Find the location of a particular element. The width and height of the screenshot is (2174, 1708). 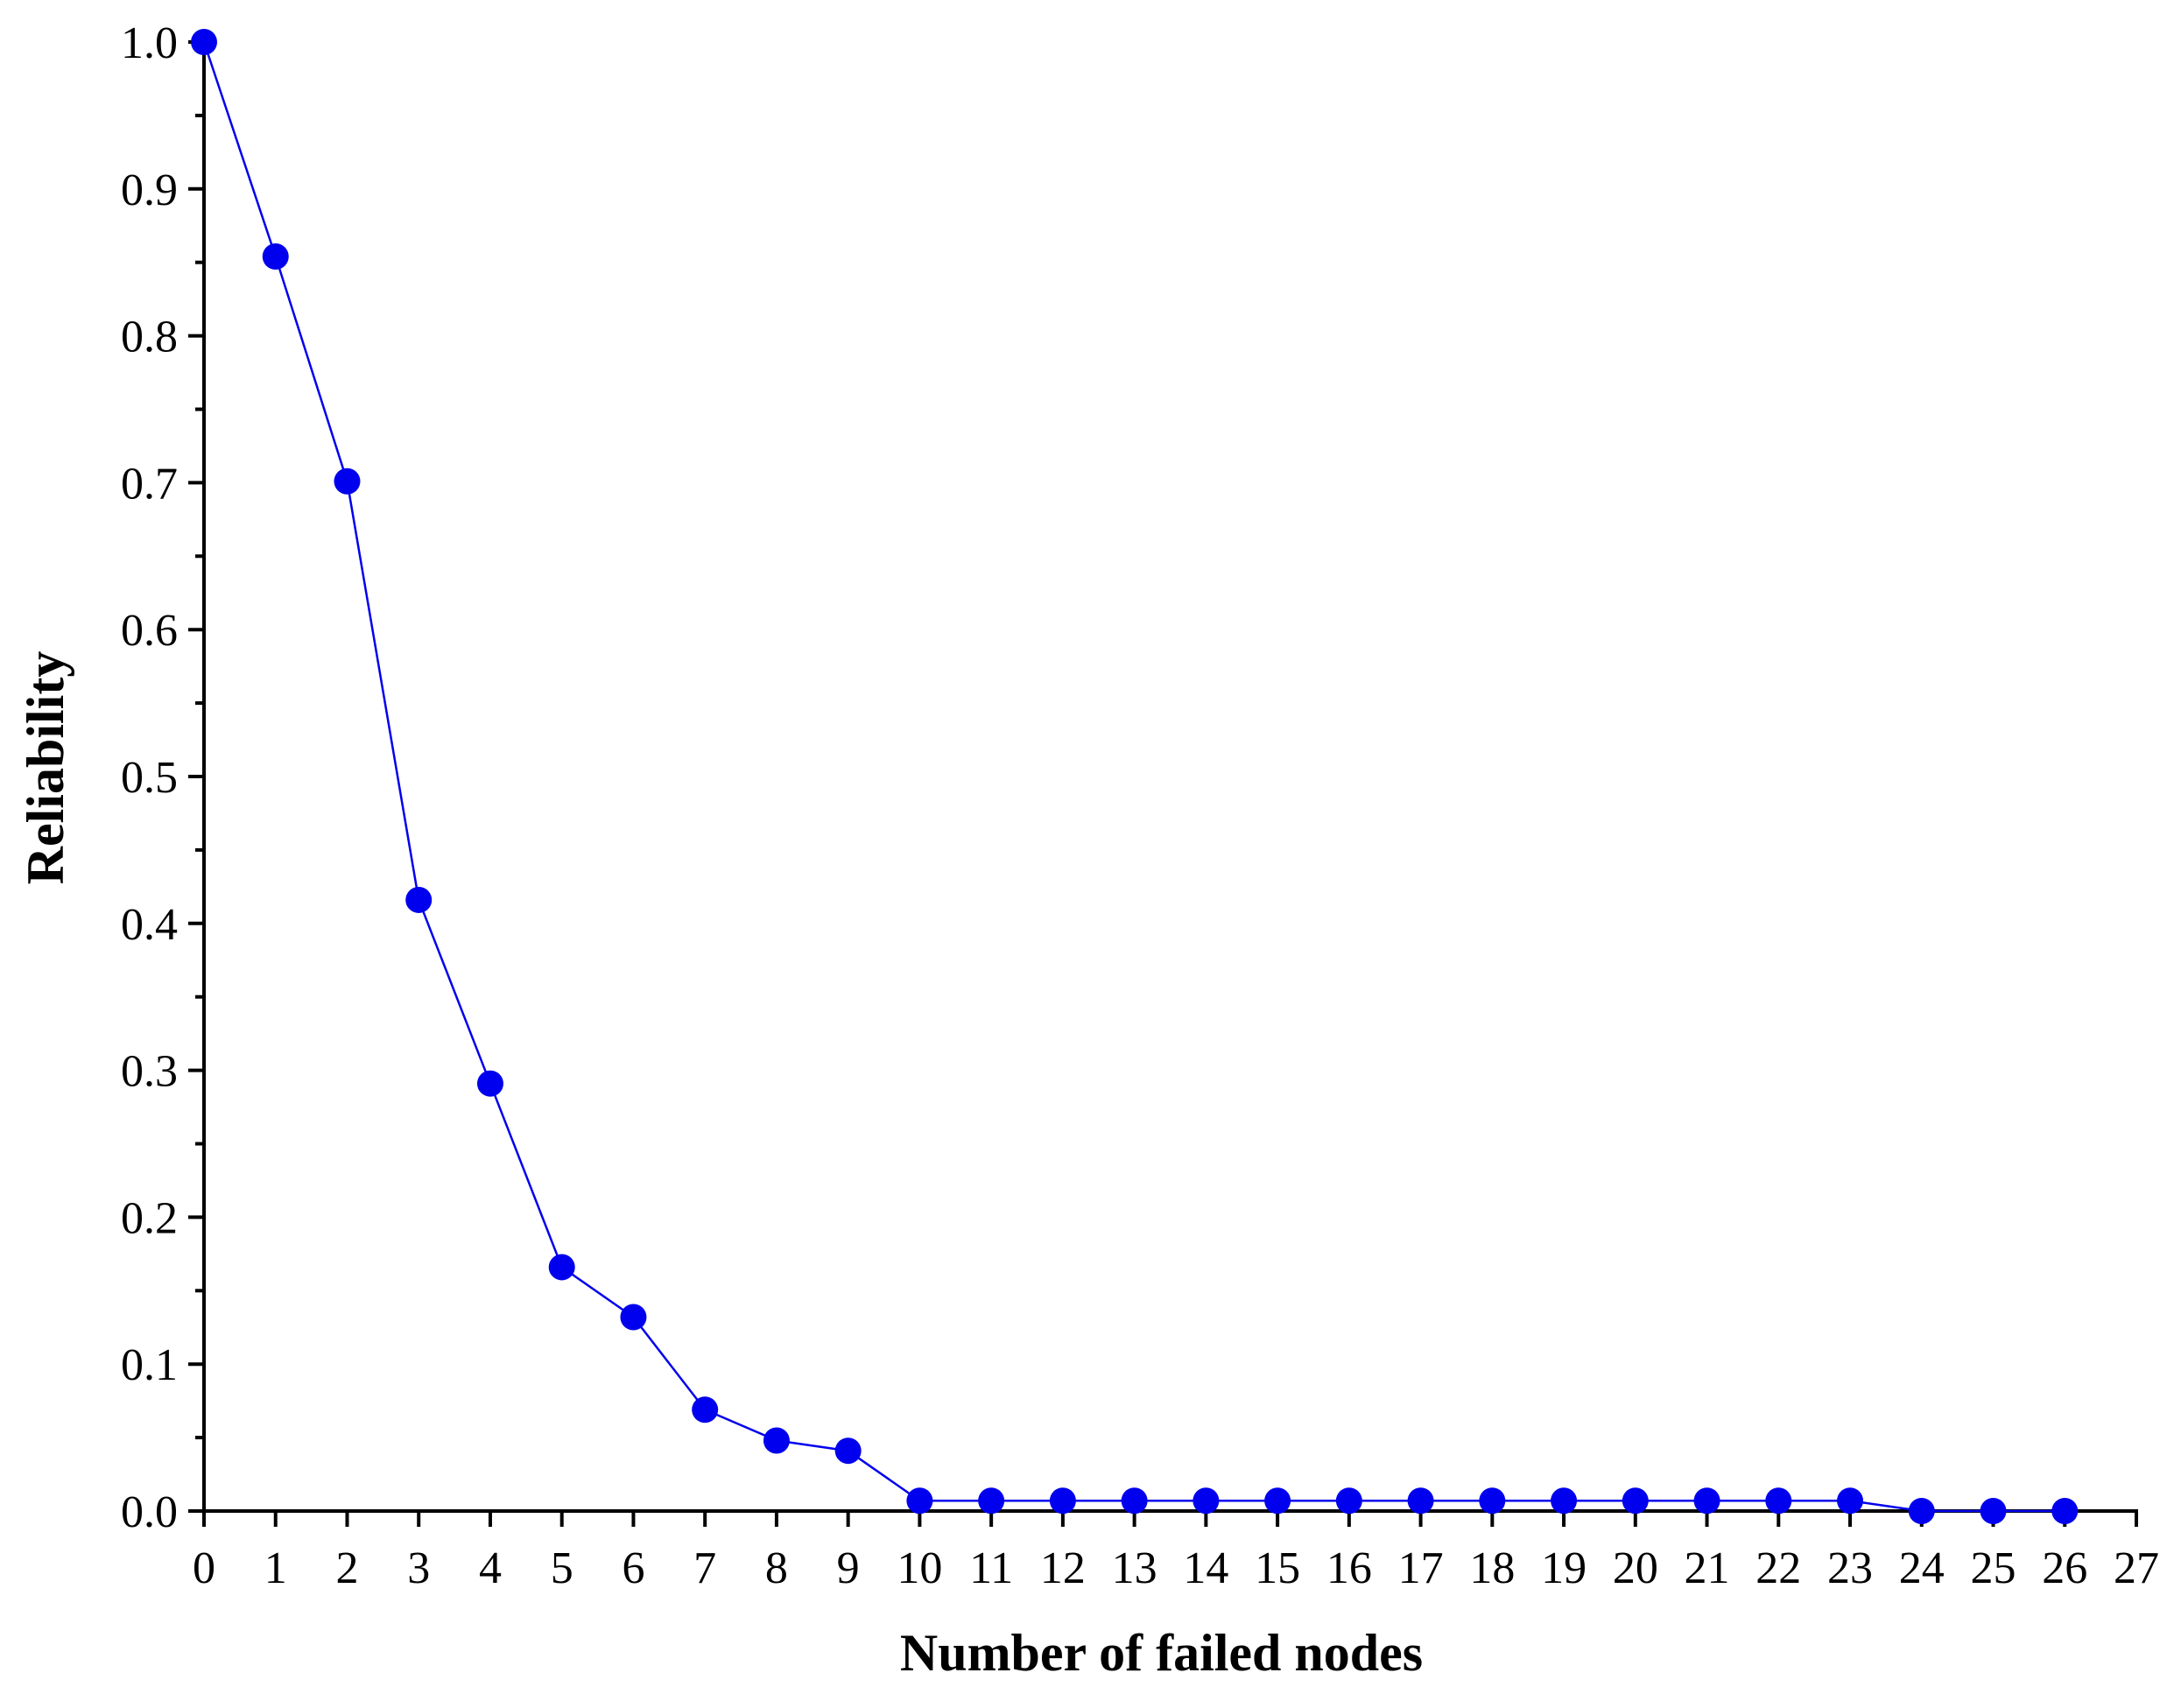

y-tick-label: 0.2 is located at coordinates (150, 1218).